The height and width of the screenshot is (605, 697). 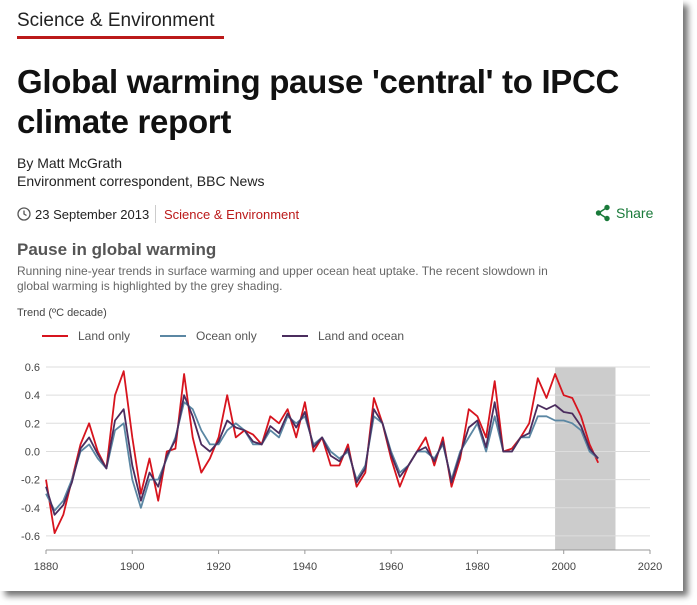 What do you see at coordinates (30, 481) in the screenshot?
I see `y-tick-label: -0.2` at bounding box center [30, 481].